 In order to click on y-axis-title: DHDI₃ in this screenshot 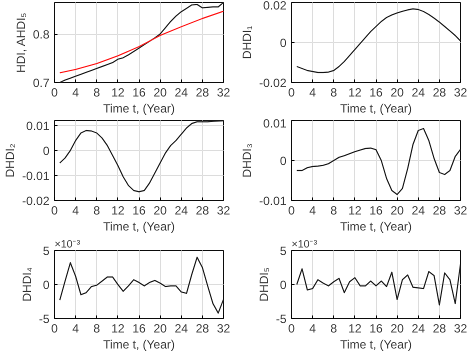, I will do `click(247, 160)`.